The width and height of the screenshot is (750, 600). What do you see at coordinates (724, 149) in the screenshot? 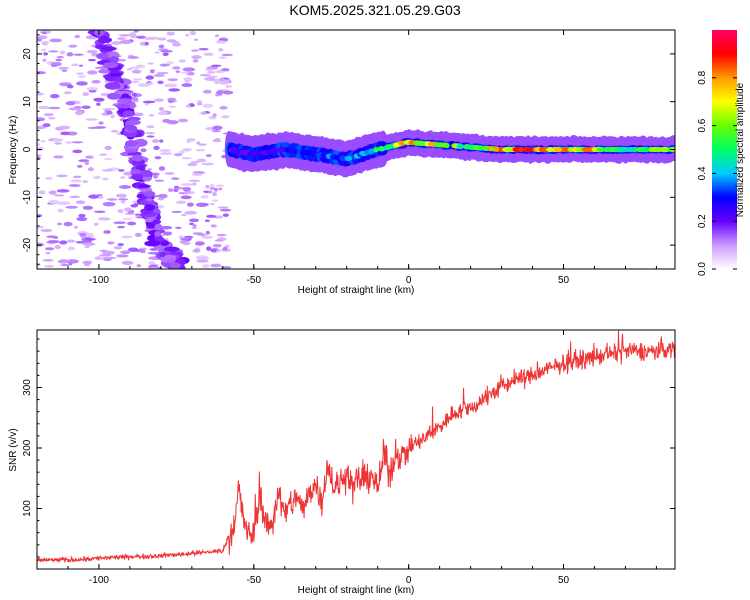
I see `colorbar-gradient` at bounding box center [724, 149].